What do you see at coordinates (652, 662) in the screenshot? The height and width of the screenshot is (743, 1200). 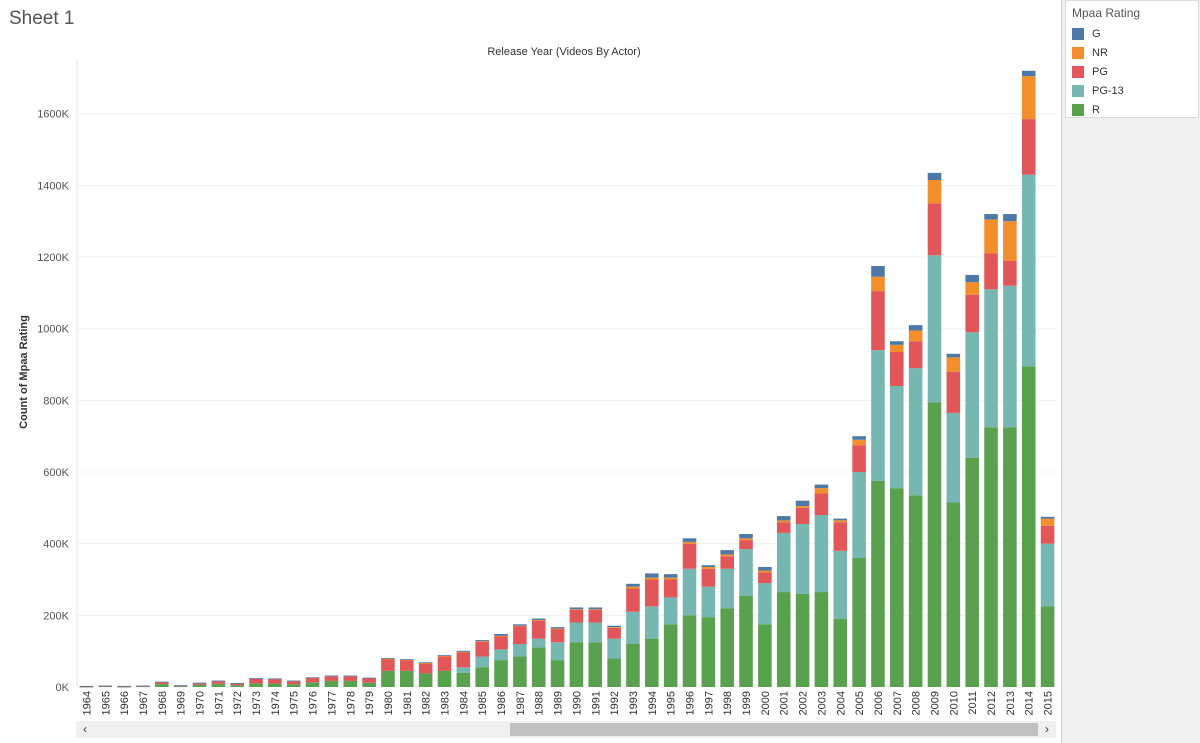 I see `bar-1994-r` at bounding box center [652, 662].